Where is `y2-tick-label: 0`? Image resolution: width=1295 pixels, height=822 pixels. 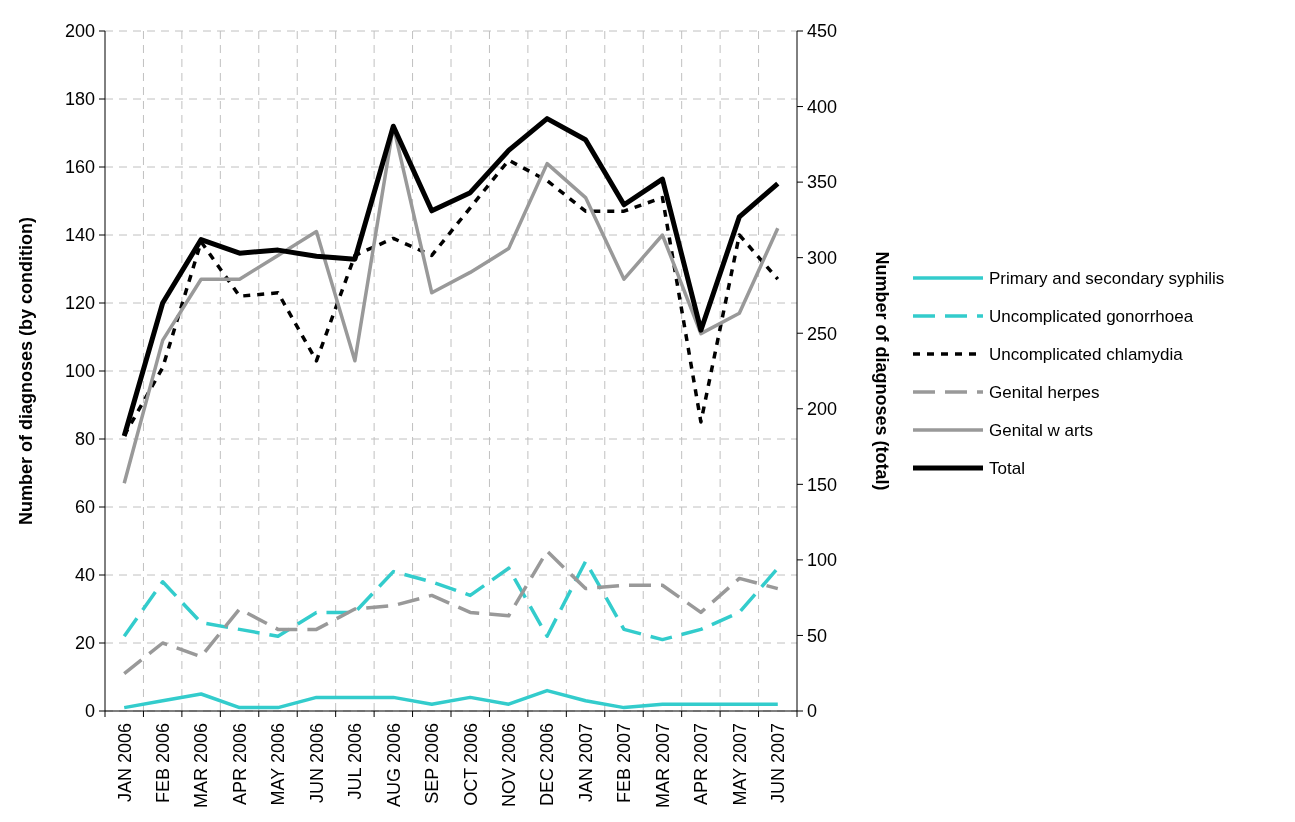 y2-tick-label: 0 is located at coordinates (812, 711).